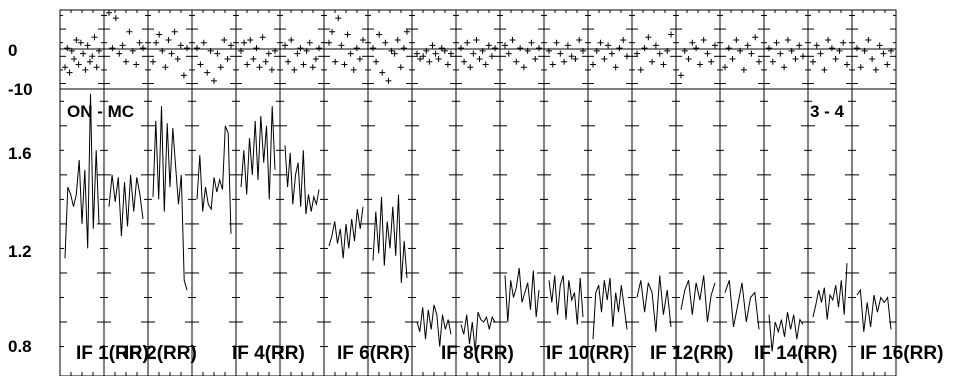 This screenshot has width=968, height=376. Describe the element at coordinates (691, 353) in the screenshot. I see `if-label: IF 12(RR)` at that location.